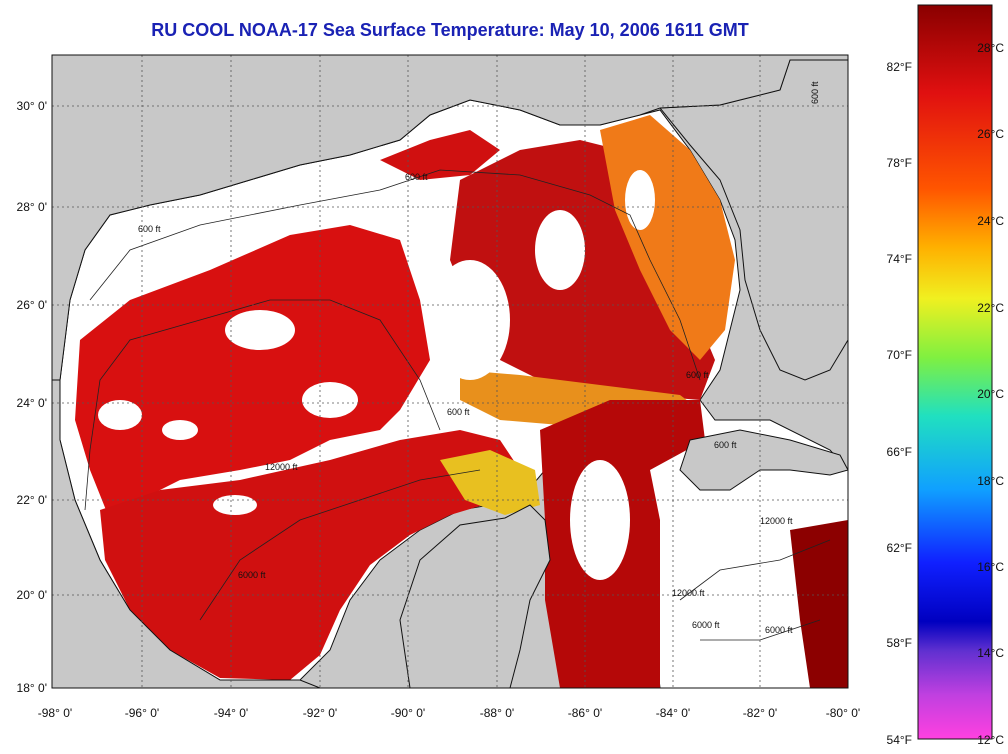  Describe the element at coordinates (416, 177) in the screenshot. I see `contour-label-600ft-north: 600 ft` at that location.